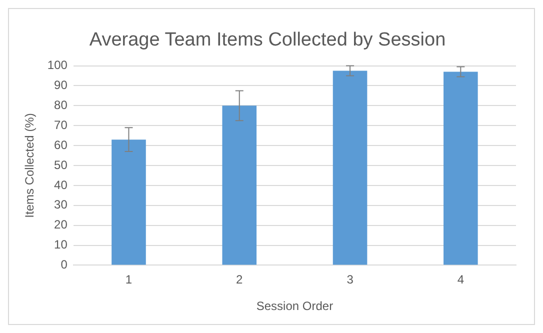  What do you see at coordinates (61, 185) in the screenshot?
I see `y-tick-label: 40` at bounding box center [61, 185].